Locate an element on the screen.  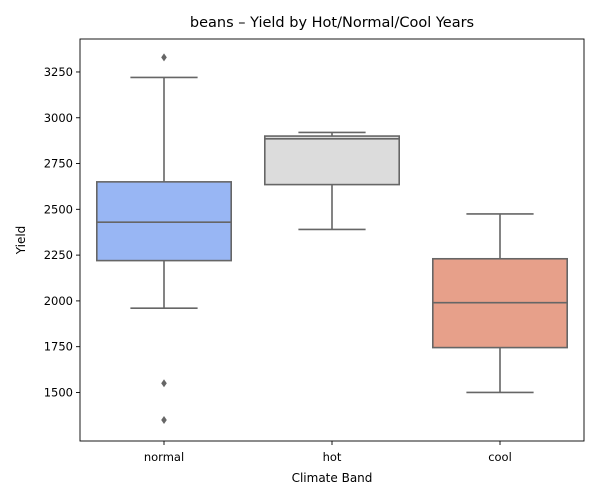
x-tick-label: cool is located at coordinates (500, 457).